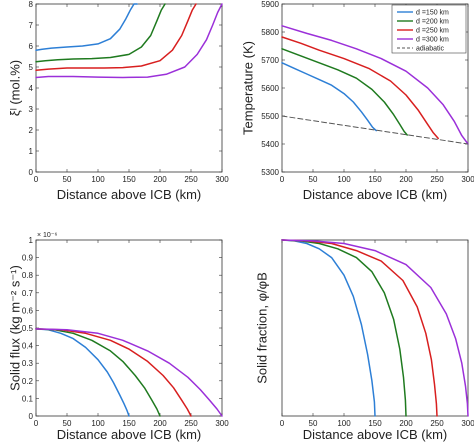  What do you see at coordinates (31, 109) in the screenshot?
I see `y-tick-label: 3` at bounding box center [31, 109].